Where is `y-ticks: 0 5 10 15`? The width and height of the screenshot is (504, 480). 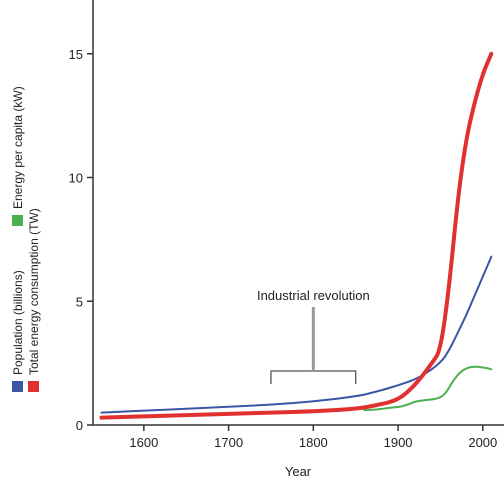 y-ticks: 0 5 10 15 is located at coordinates (81, 240).